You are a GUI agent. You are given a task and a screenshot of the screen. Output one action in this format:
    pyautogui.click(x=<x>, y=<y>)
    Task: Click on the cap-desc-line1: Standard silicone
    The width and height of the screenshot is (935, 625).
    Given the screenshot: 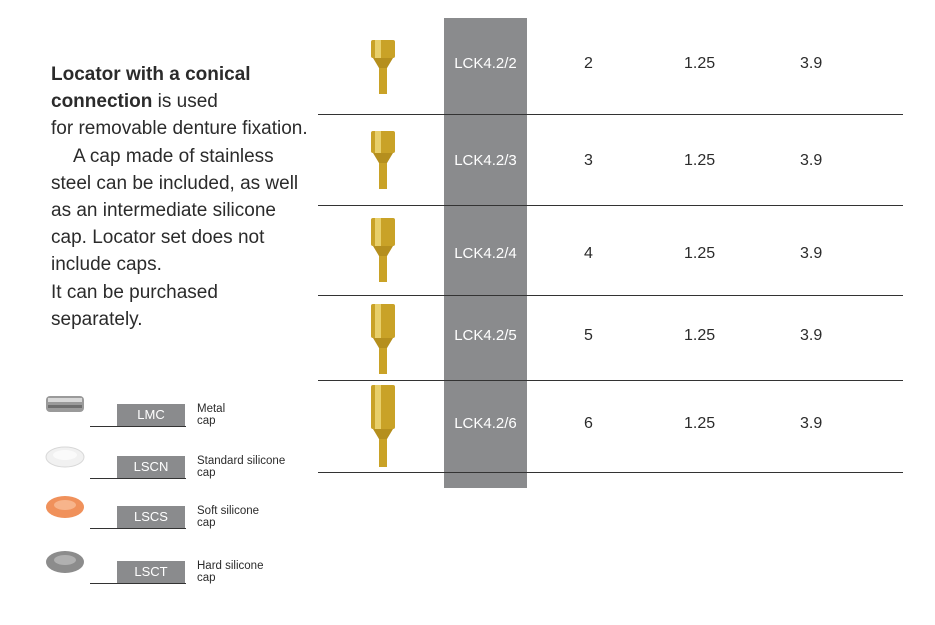 What is the action you would take?
    pyautogui.click(x=241, y=461)
    